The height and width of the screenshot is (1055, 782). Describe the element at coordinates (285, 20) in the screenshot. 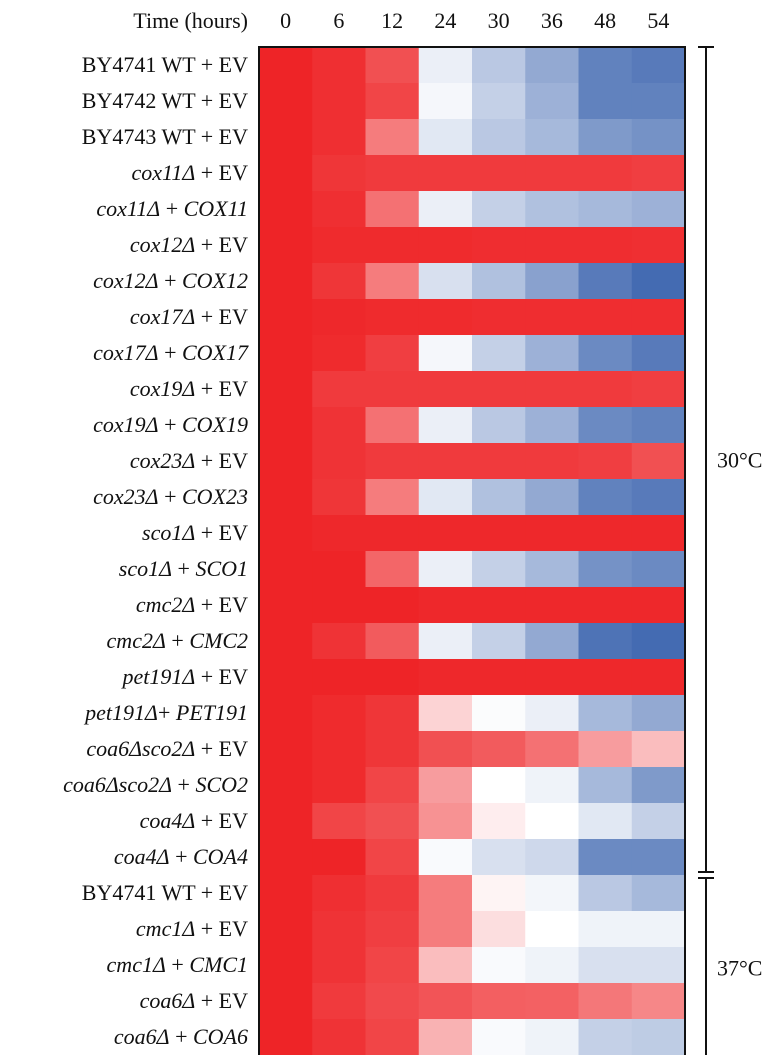

I see `column-tick-label: 0` at that location.